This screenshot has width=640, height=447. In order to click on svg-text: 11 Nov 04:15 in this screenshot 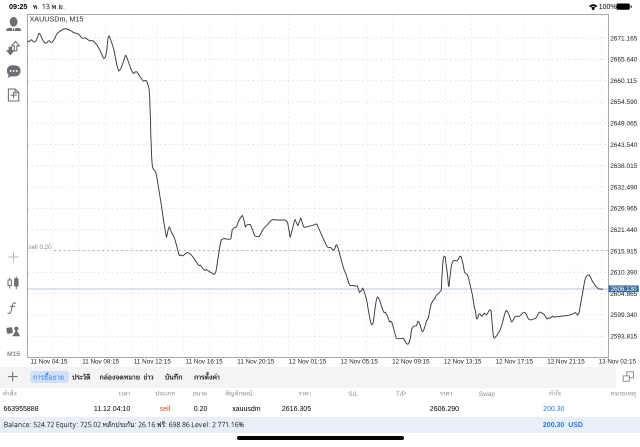, I will do `click(49, 362)`.